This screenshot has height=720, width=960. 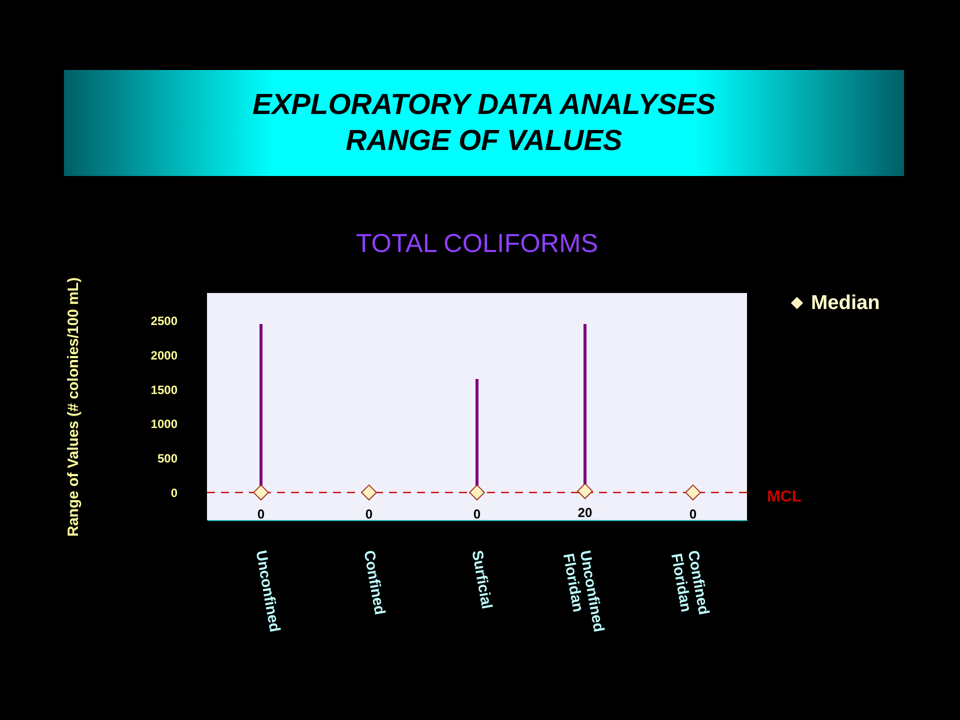 What do you see at coordinates (583, 591) in the screenshot?
I see `x-tick-label: Unconfined Floridan` at bounding box center [583, 591].